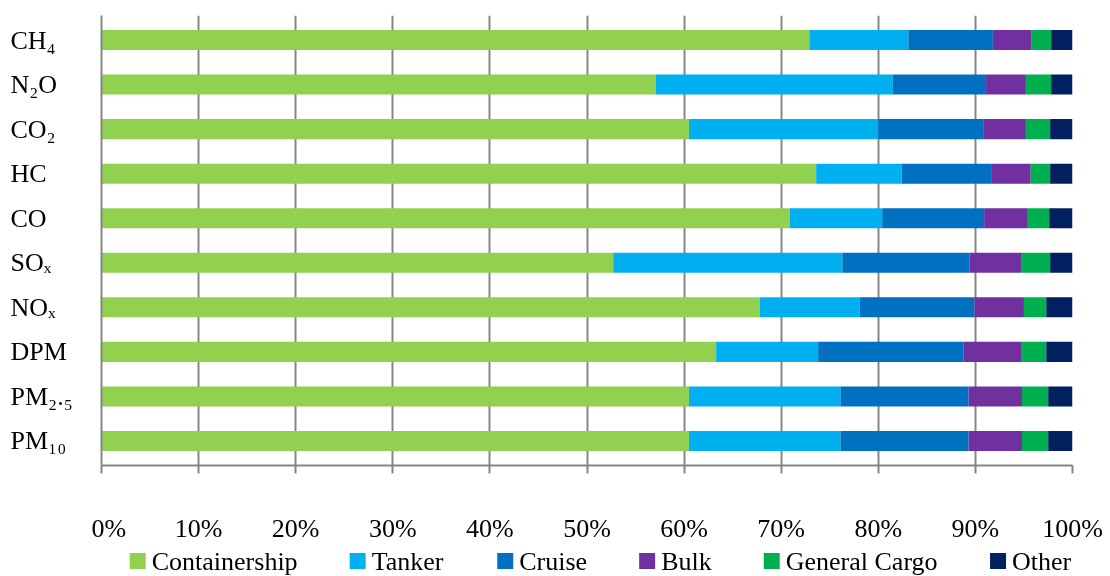 The image size is (1110, 576). I want to click on y-tick-label: SOₓ, so click(31, 263).